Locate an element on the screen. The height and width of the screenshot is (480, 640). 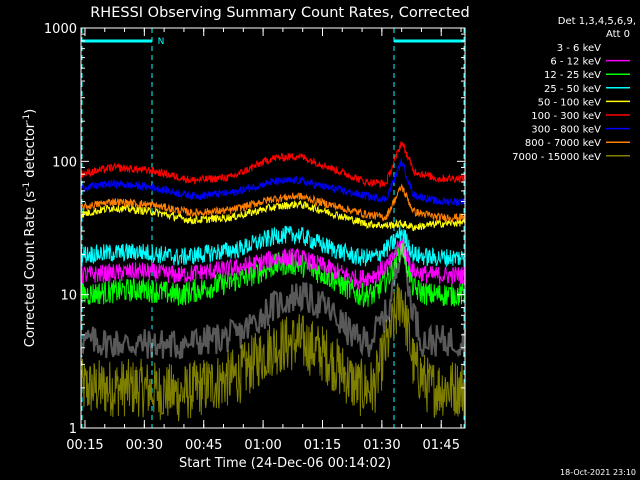
legend-entry-label: 100 - 300 keV is located at coordinates (566, 116).